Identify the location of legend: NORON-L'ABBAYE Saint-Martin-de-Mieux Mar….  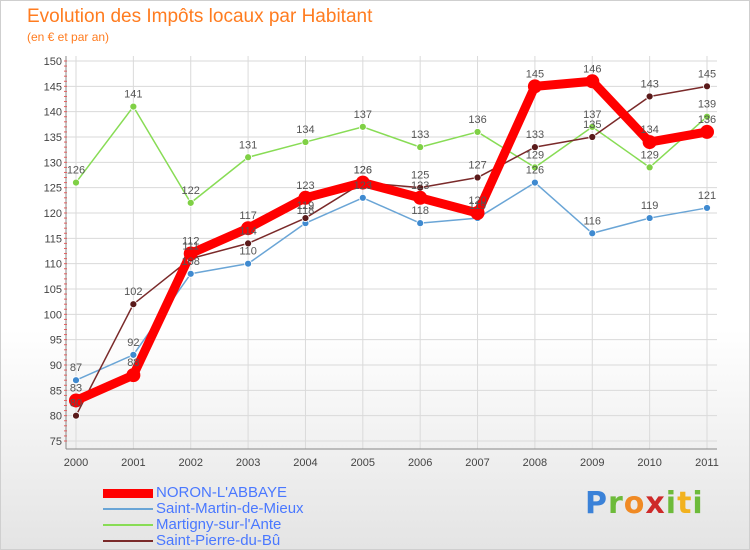
(203, 517).